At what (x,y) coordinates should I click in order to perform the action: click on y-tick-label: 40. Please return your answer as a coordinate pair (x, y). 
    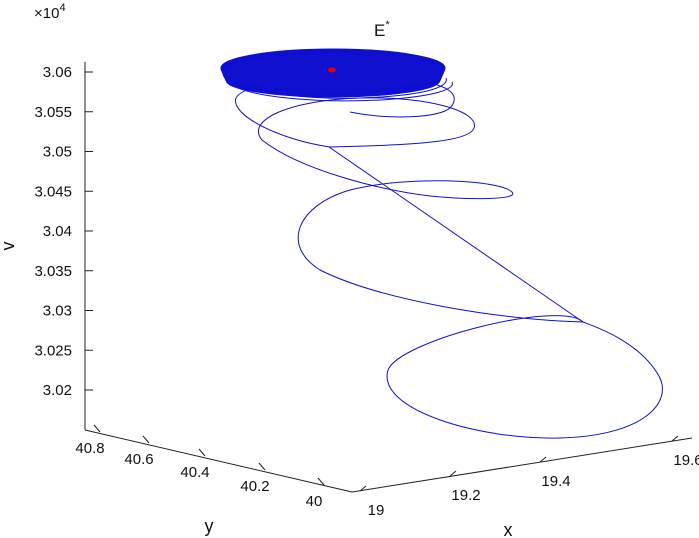
    Looking at the image, I should click on (314, 501).